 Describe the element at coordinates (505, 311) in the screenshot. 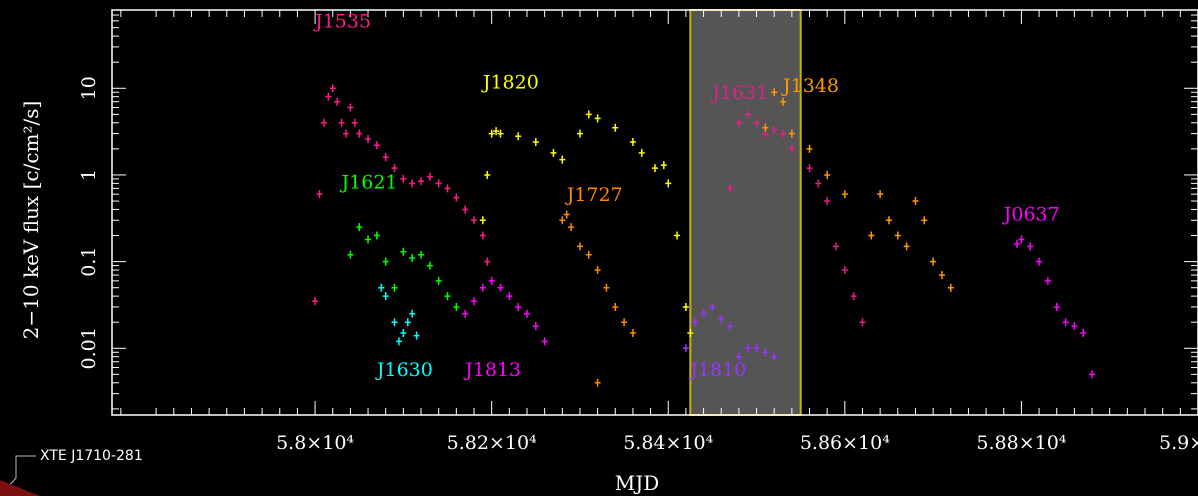

I see `series-j1813` at that location.